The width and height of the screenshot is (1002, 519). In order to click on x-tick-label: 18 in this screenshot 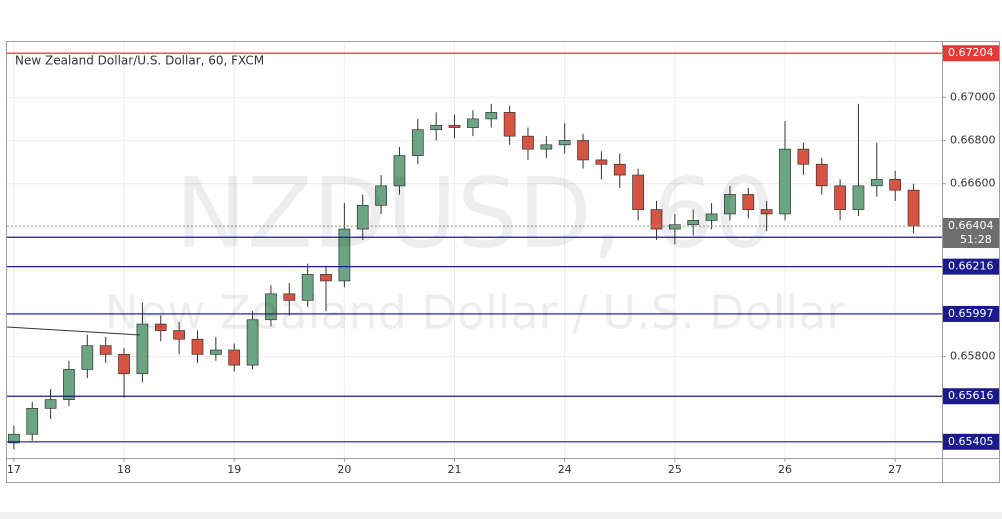, I will do `click(124, 469)`.